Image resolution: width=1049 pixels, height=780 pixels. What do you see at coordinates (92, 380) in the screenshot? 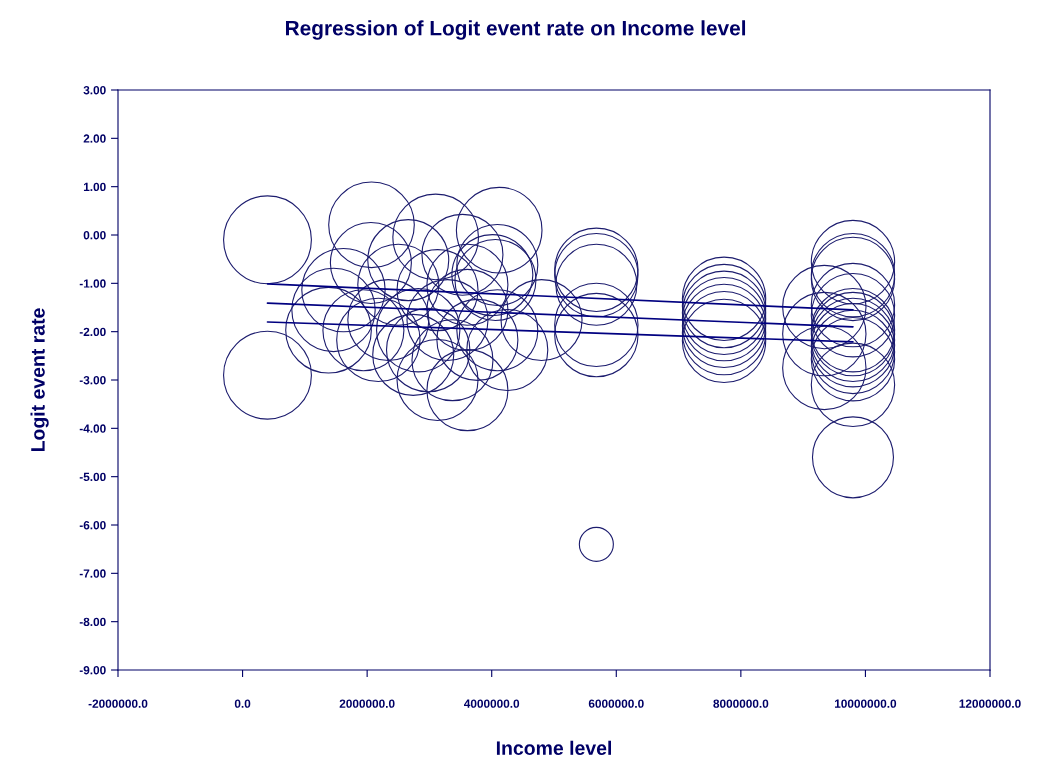
I see `y-tick-label: -3.00` at bounding box center [92, 380].